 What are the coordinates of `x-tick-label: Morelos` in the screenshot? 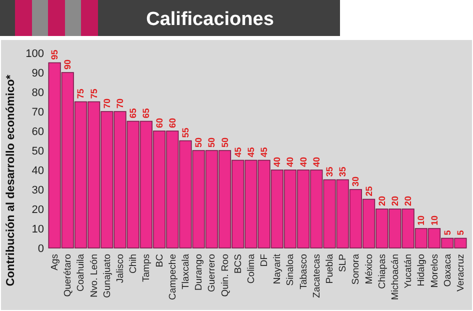 It's located at (434, 271).